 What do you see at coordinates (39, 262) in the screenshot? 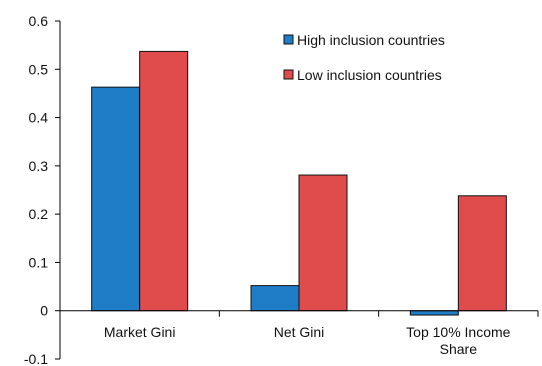
I see `y-tick-label: 0.1` at bounding box center [39, 262].